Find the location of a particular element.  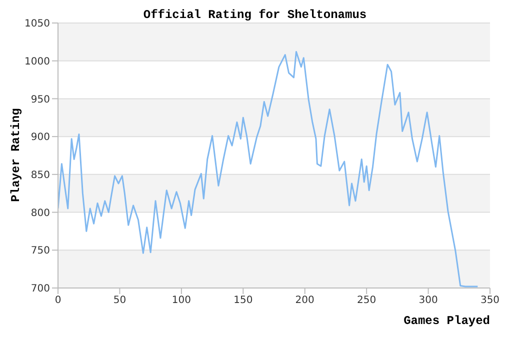

y-tick-label: 1000 is located at coordinates (37, 62).